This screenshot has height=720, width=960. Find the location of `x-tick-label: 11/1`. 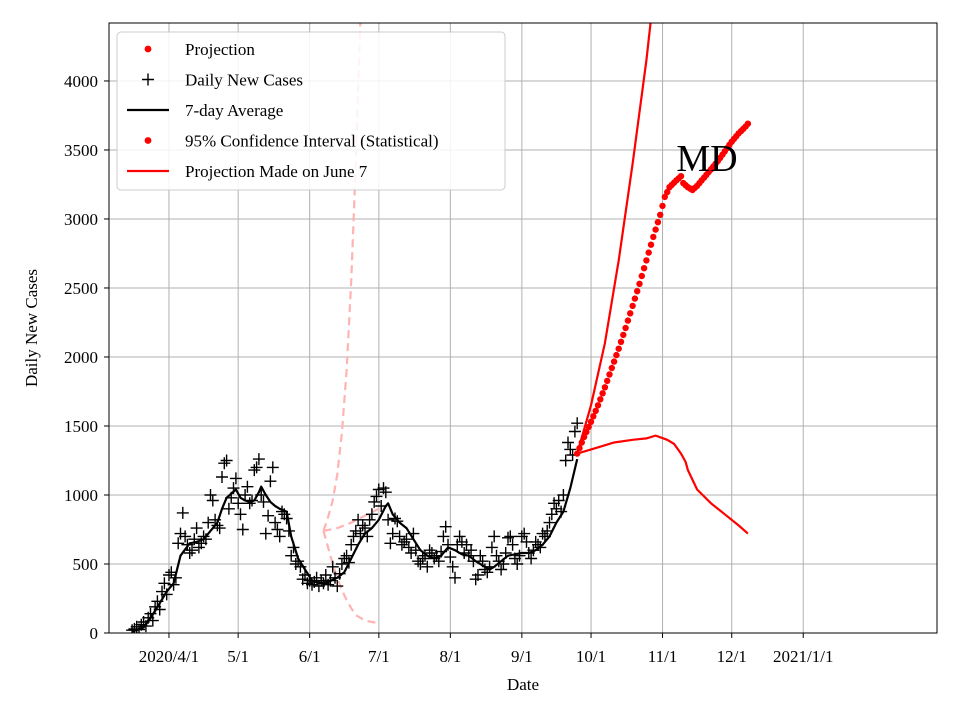

x-tick-label: 11/1 is located at coordinates (663, 656).